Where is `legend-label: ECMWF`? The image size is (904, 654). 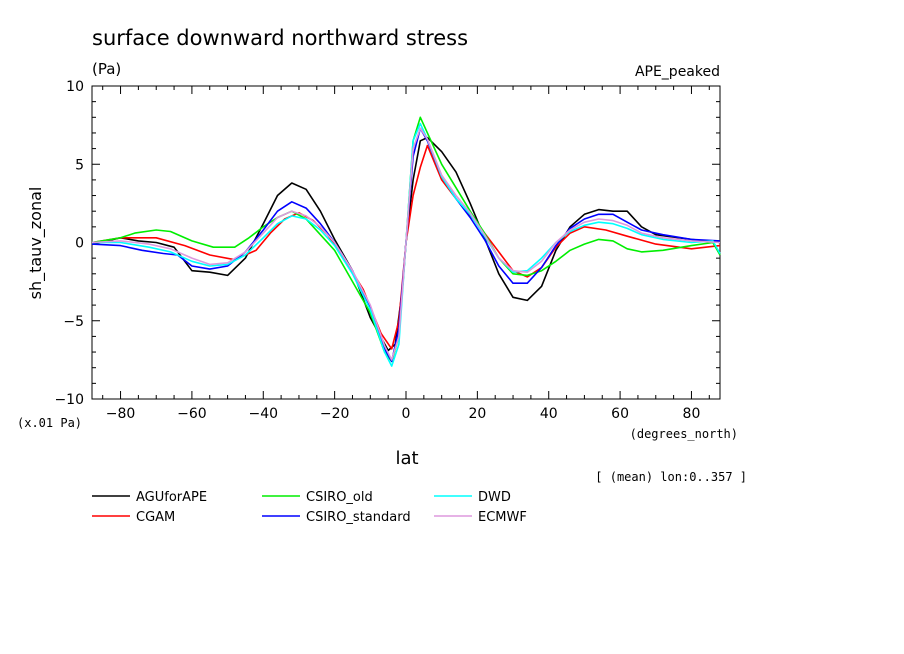 legend-label: ECMWF is located at coordinates (502, 517).